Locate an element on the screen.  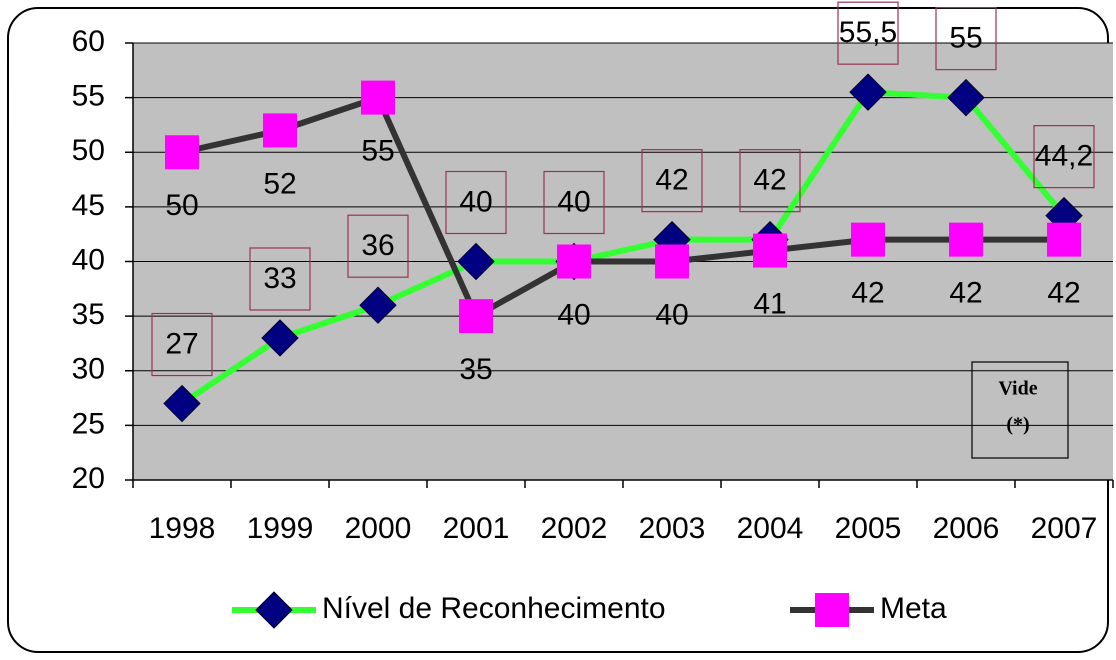
data-label: 52 is located at coordinates (279, 183).